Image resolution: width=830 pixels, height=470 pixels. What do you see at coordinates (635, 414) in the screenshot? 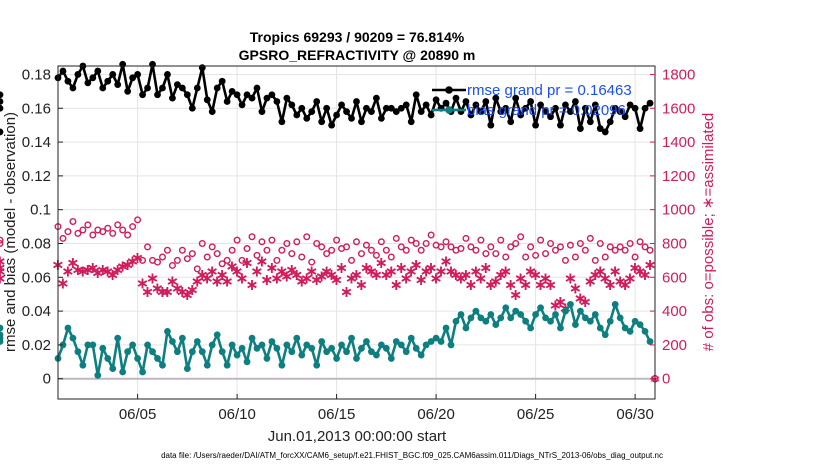
I see `x-tick-label: 06/30` at bounding box center [635, 414].